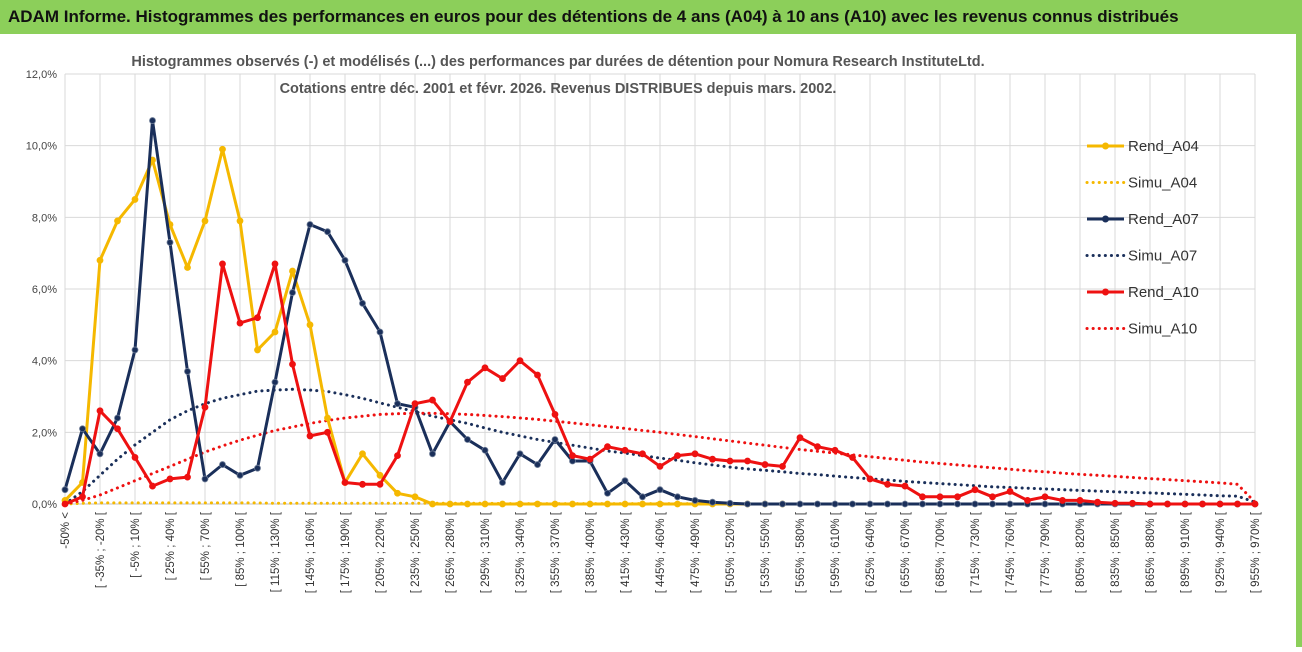 The image size is (1302, 652). I want to click on legend-entry-rend-a07: Rend_A07, so click(1143, 219).